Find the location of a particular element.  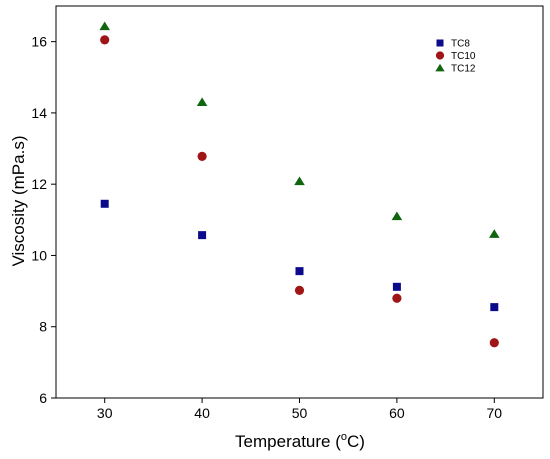

y-tick-label: 12 is located at coordinates (39, 184).